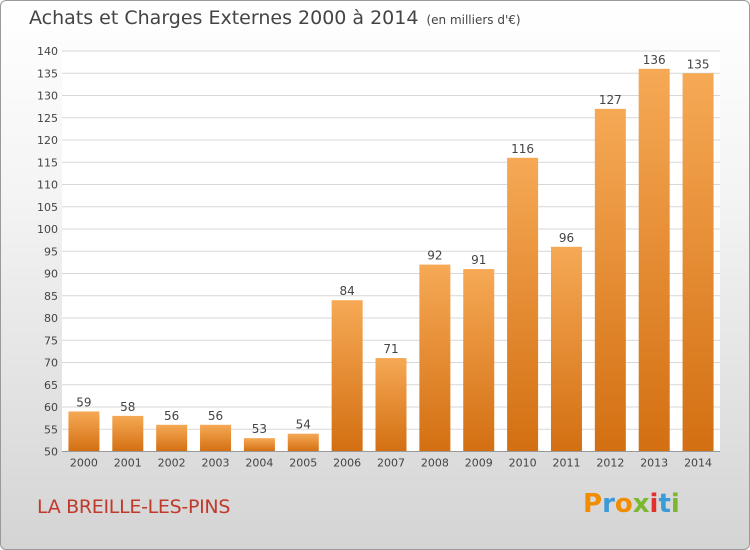 The height and width of the screenshot is (550, 750). I want to click on y-tick-label: 85, so click(51, 296).